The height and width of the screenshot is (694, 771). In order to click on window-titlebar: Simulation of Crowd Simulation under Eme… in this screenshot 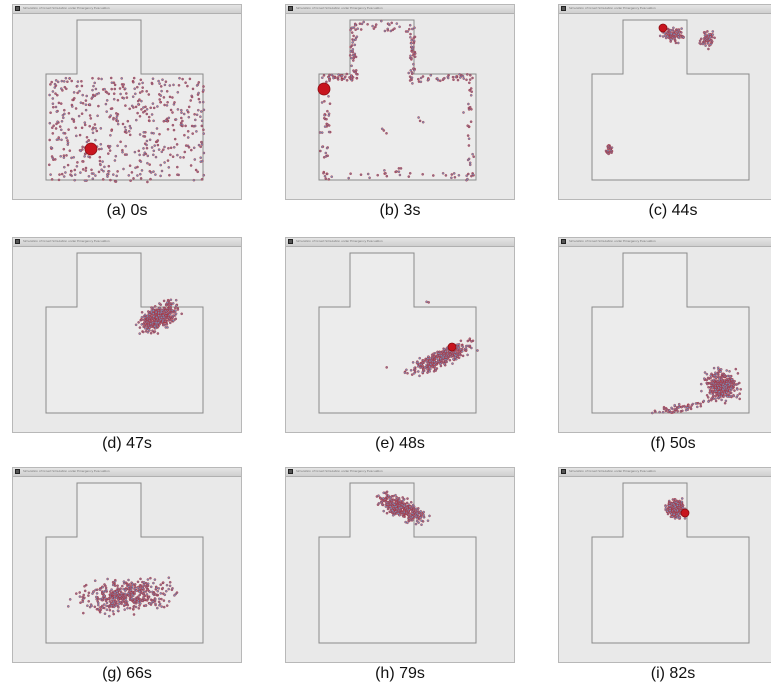, I will do `click(665, 9)`.